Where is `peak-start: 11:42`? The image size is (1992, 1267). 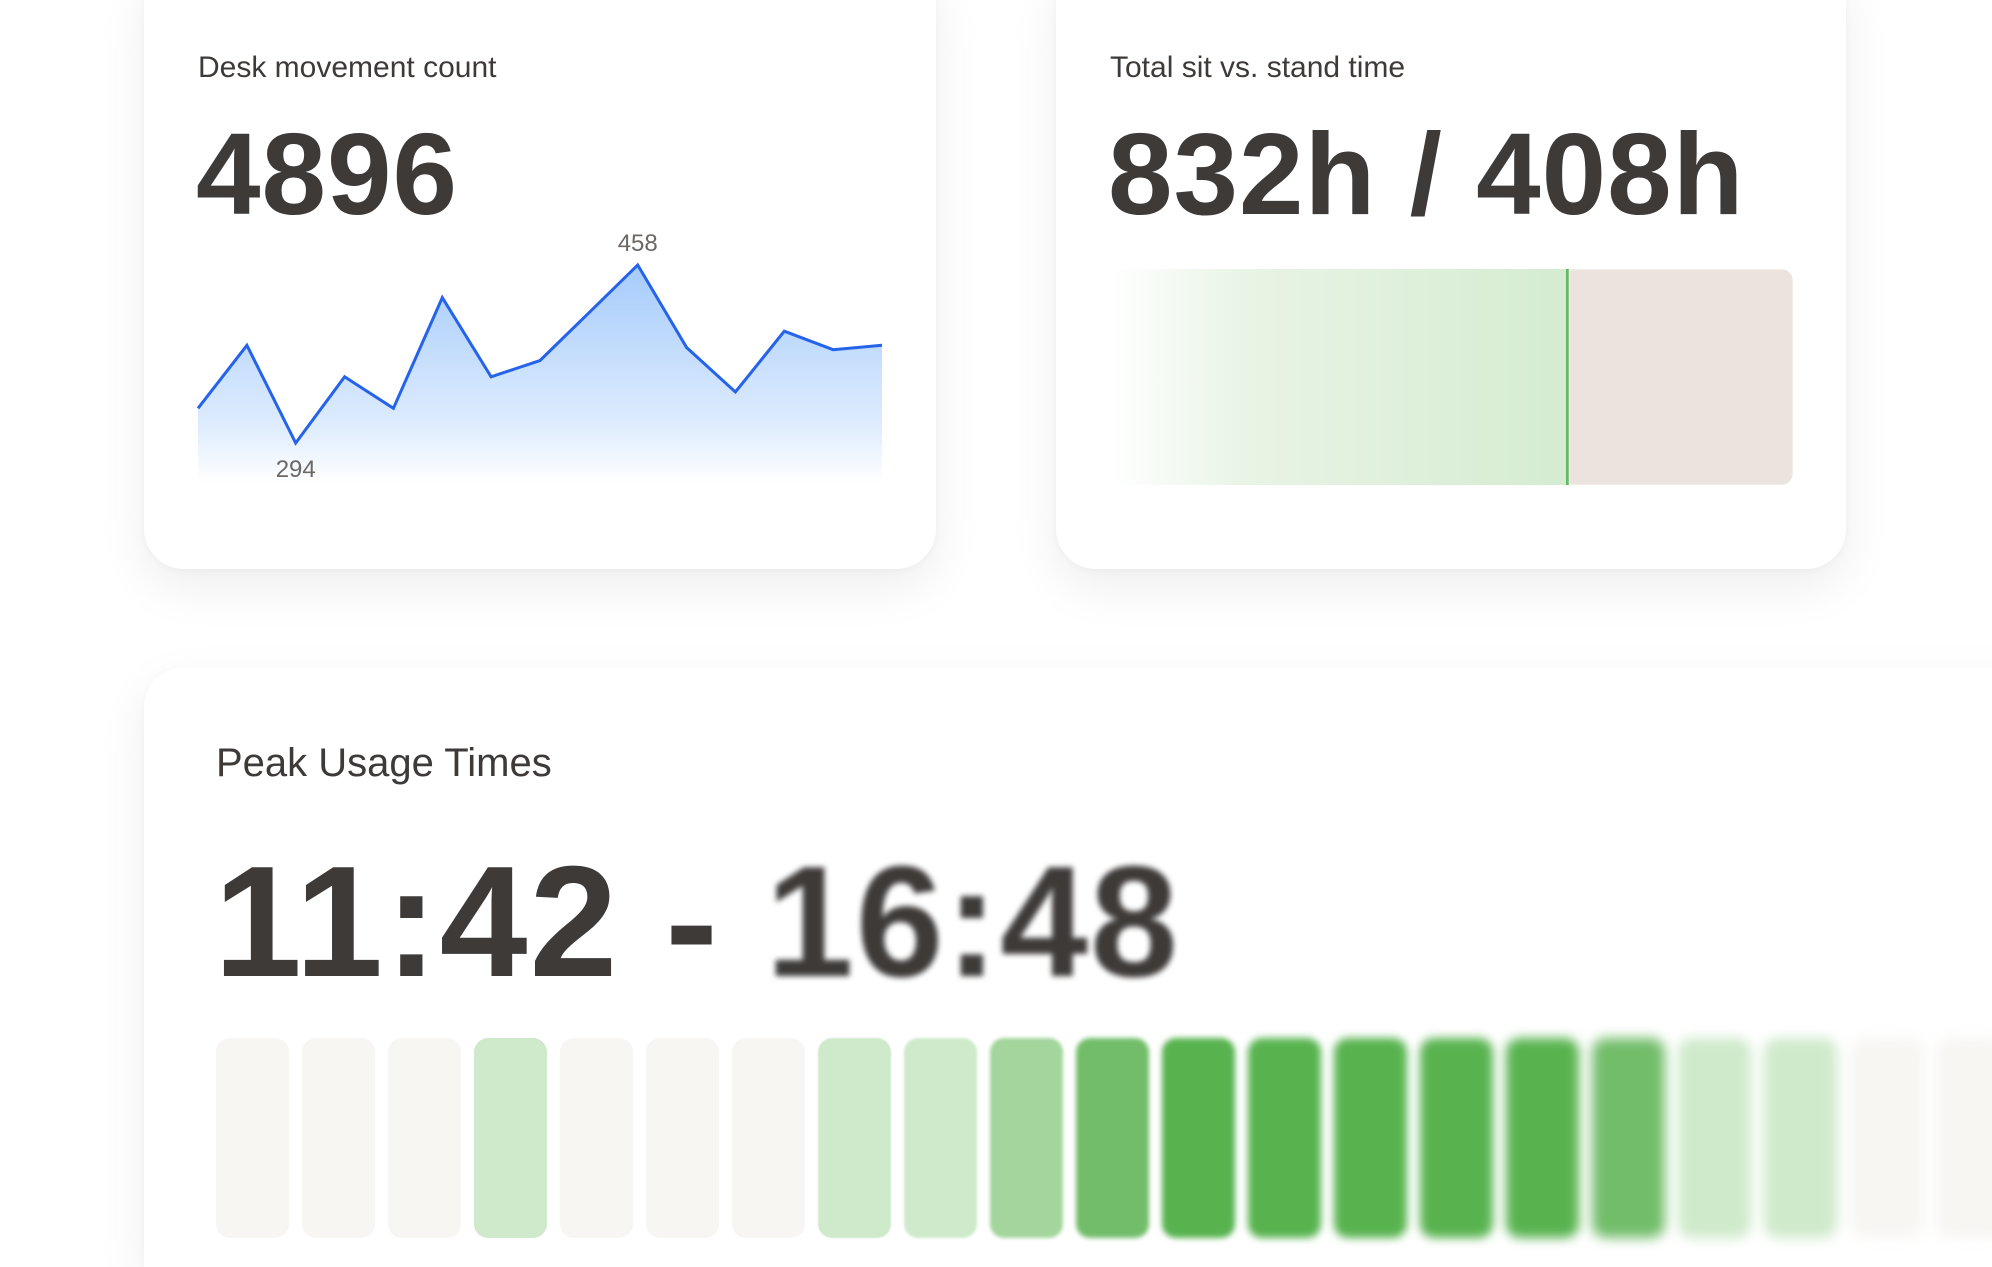
peak-start: 11:42 is located at coordinates (417, 922).